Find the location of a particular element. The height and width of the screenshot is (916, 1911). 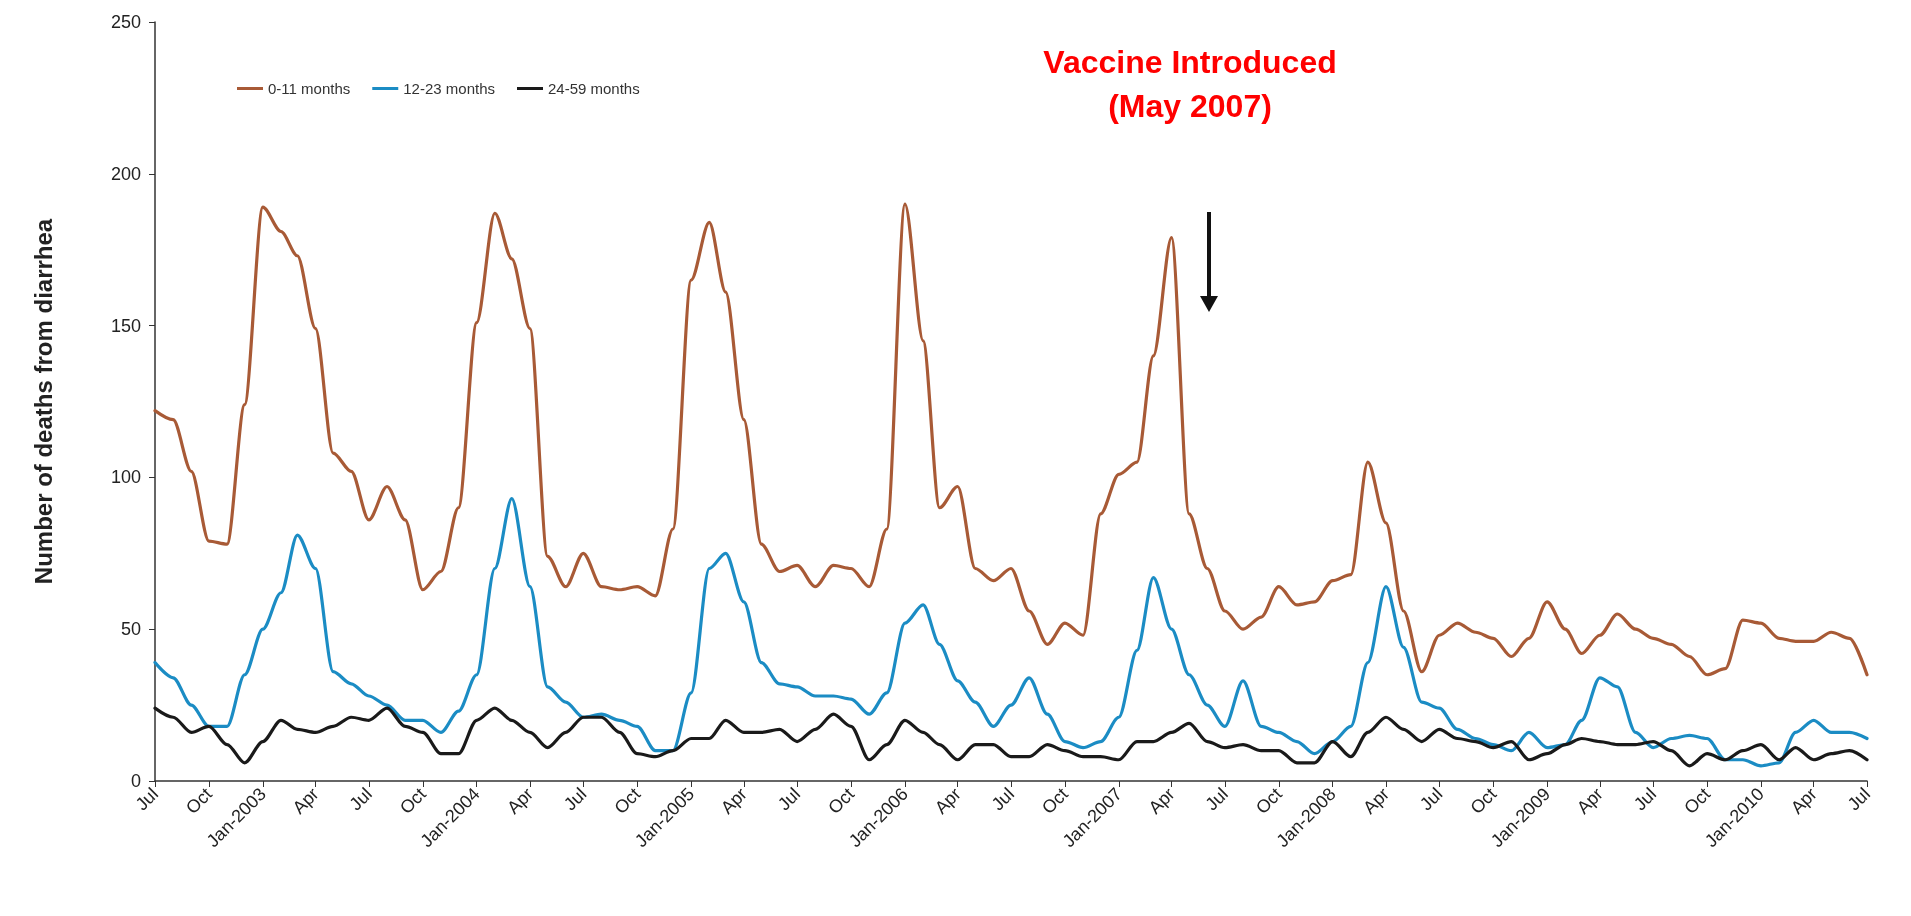

line-series is located at coordinates (1011, 737).